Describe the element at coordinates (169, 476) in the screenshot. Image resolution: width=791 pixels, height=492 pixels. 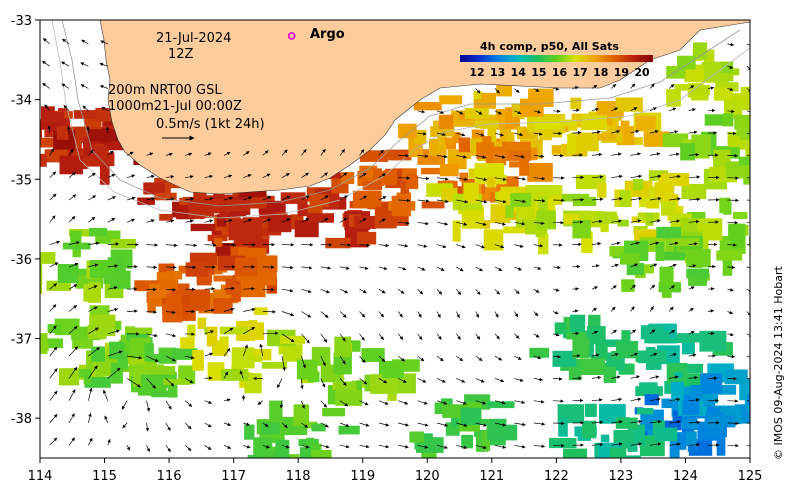
I see `x-tick-label: 116` at that location.